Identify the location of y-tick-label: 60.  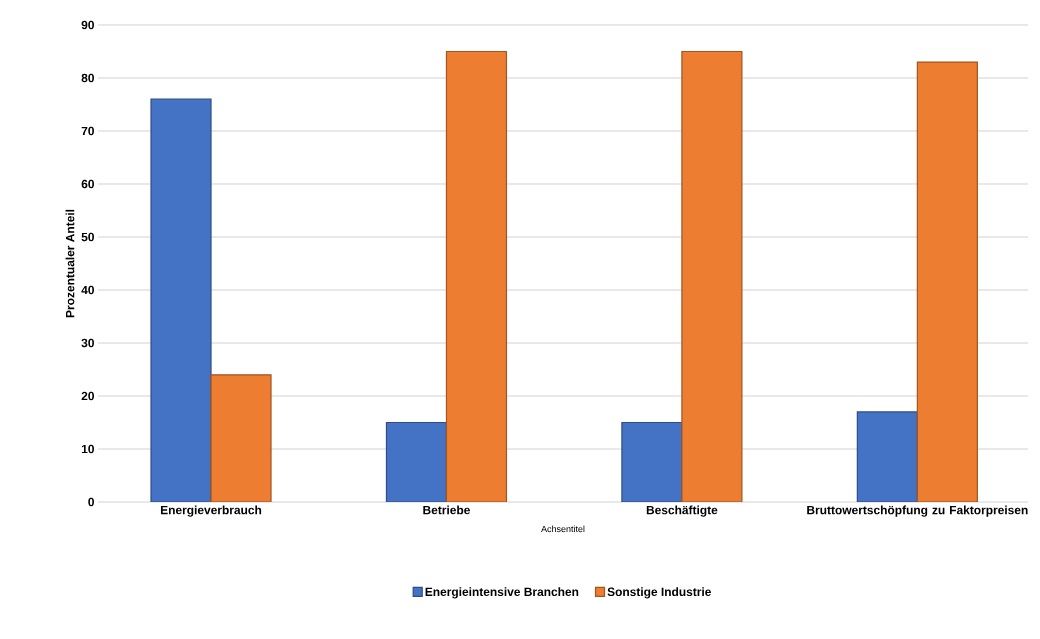
(87, 184).